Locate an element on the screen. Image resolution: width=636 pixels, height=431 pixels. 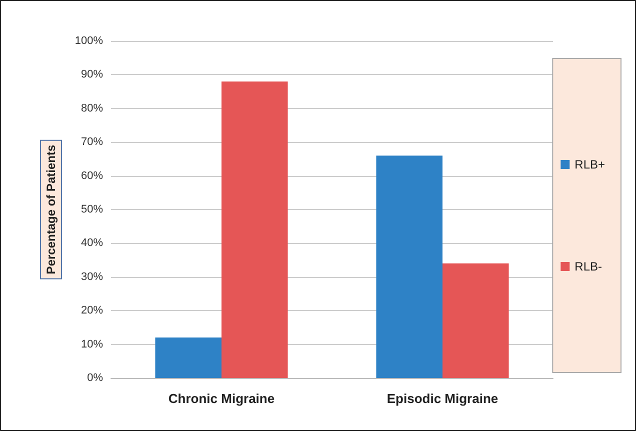
y-tick-label: 10% is located at coordinates (92, 344).